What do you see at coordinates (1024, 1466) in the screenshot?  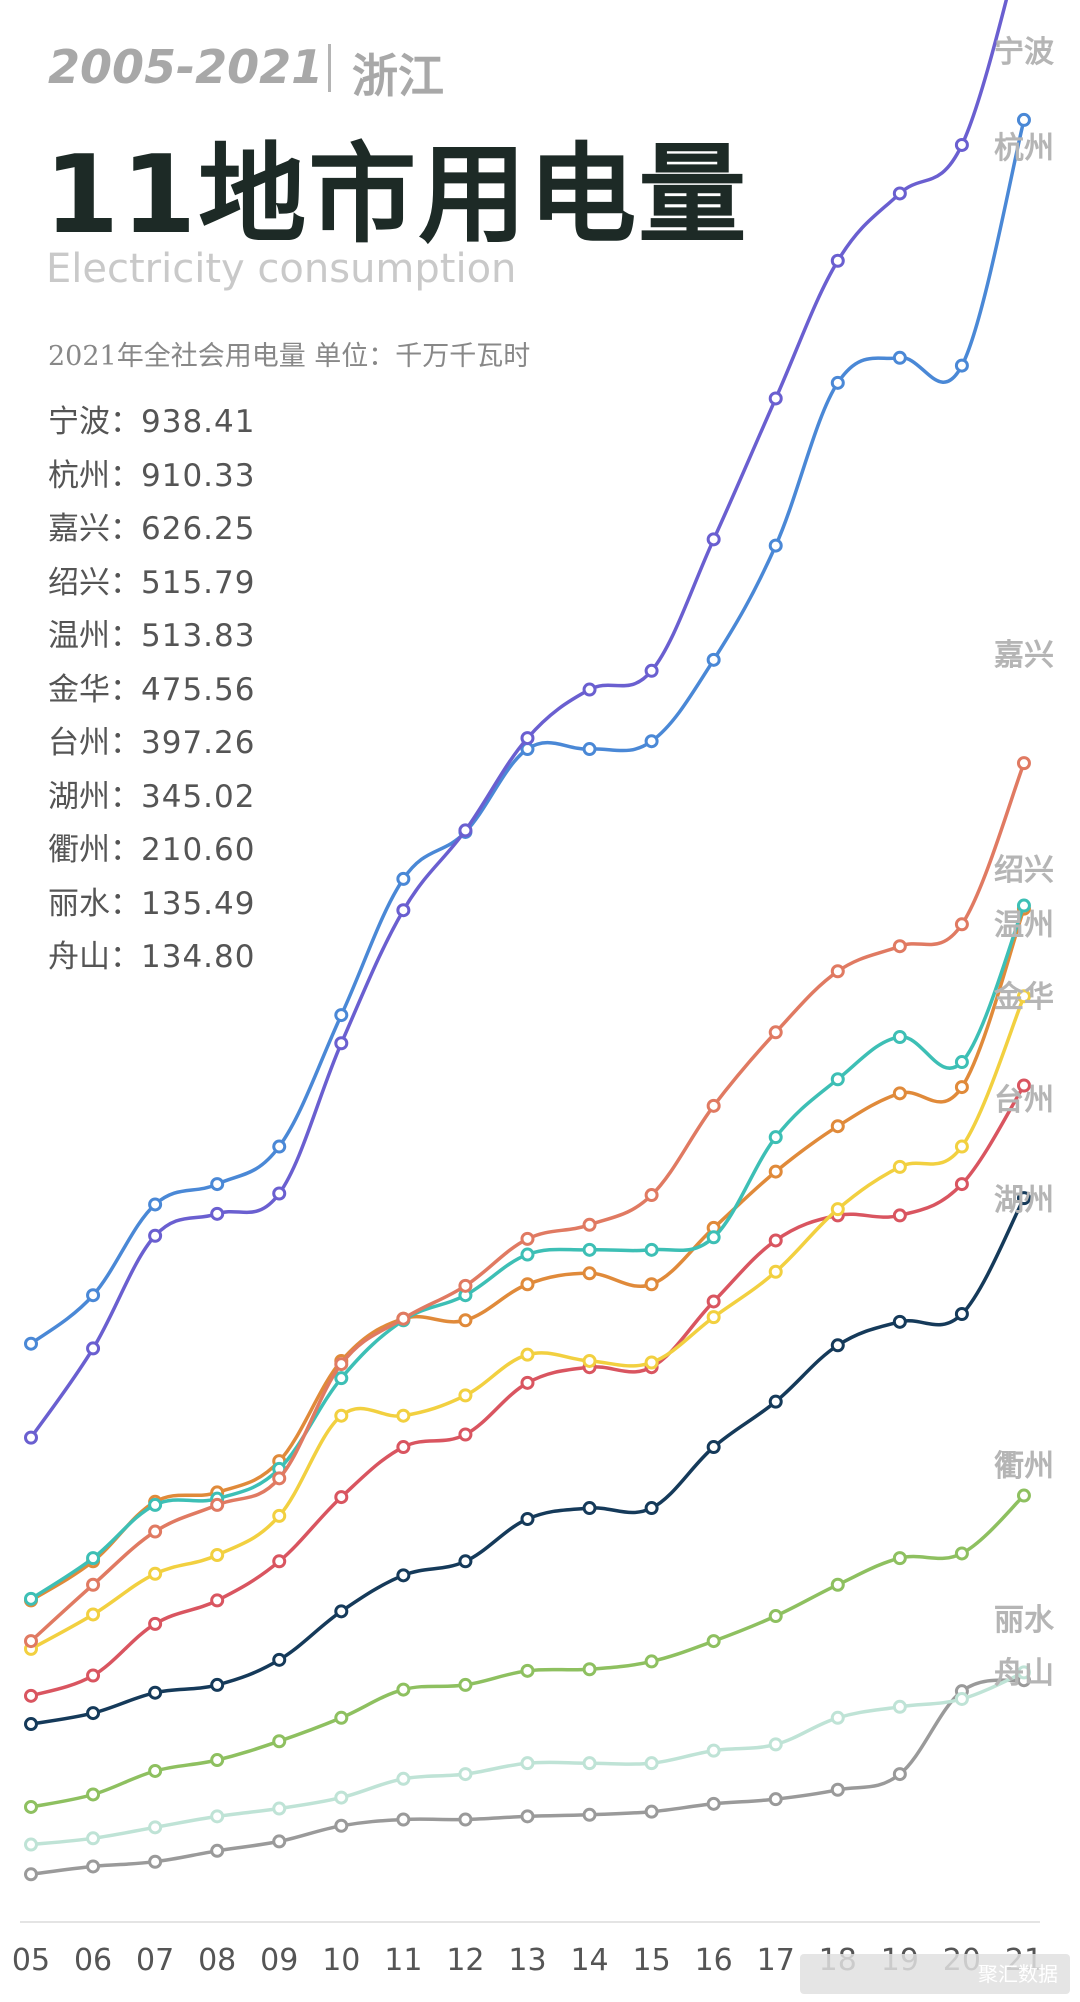 I see `series-end-label: 衢州` at bounding box center [1024, 1466].